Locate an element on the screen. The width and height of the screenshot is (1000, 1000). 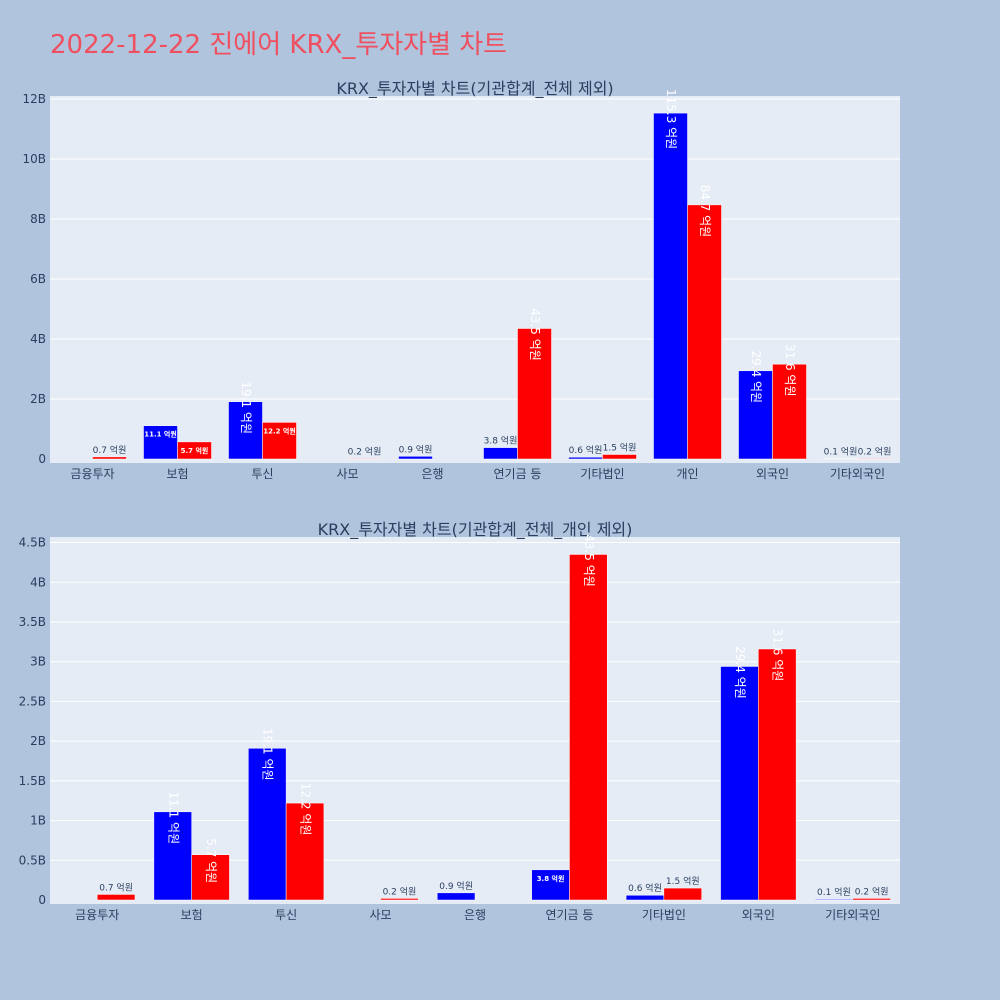
y-tick-label: 1B is located at coordinates (38, 821).